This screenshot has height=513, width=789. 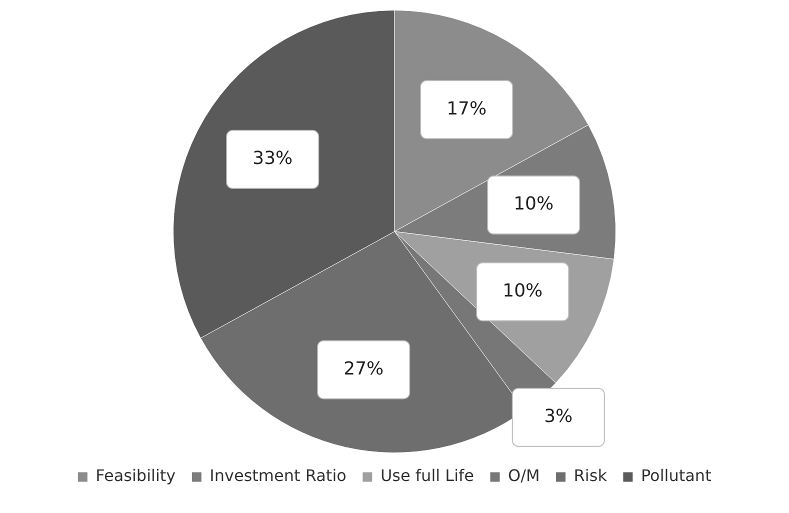 I want to click on legend-label: Investment Ratio, so click(x=278, y=476).